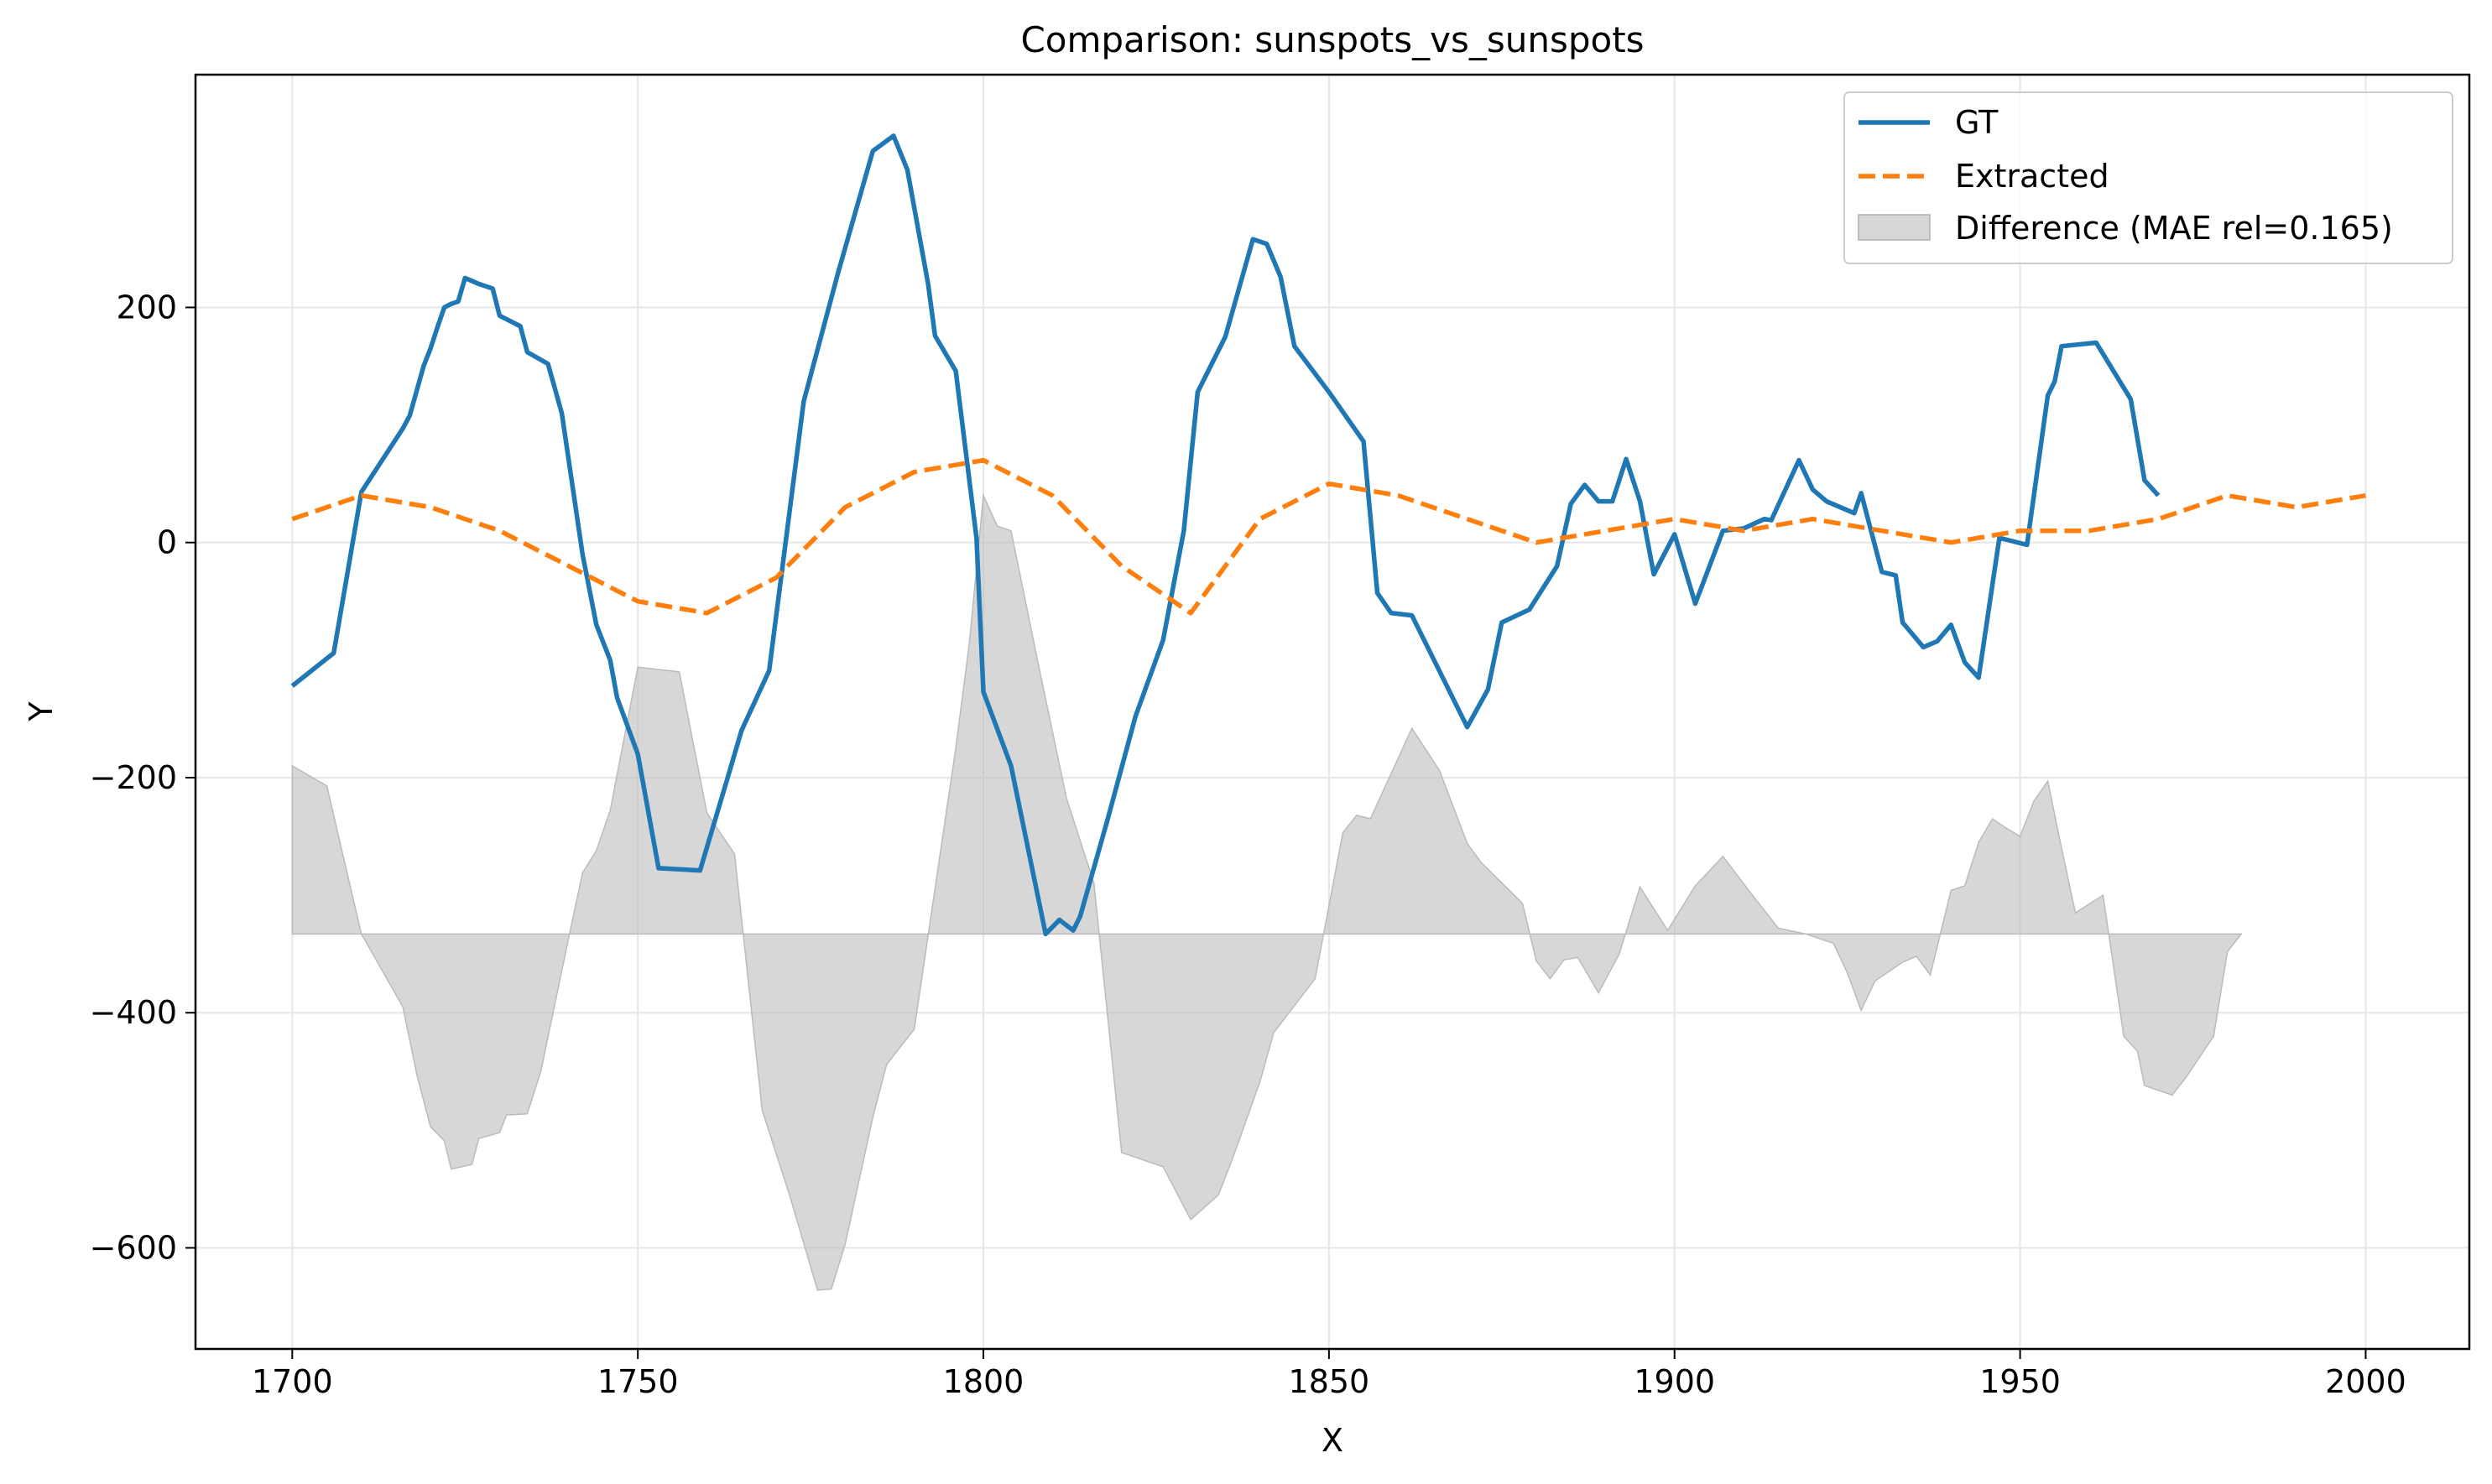 The image size is (2492, 1484). What do you see at coordinates (133, 777) in the screenshot?
I see `y-tick-label: −200` at bounding box center [133, 777].